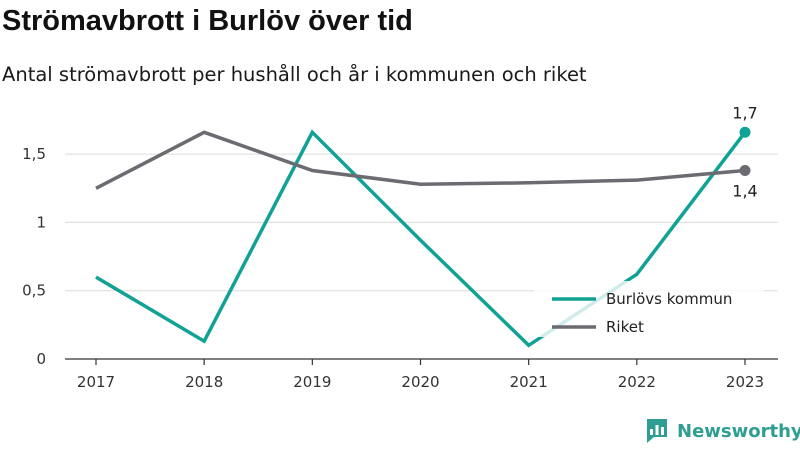  I want to click on y-tick-label: 0,5, so click(34, 291).